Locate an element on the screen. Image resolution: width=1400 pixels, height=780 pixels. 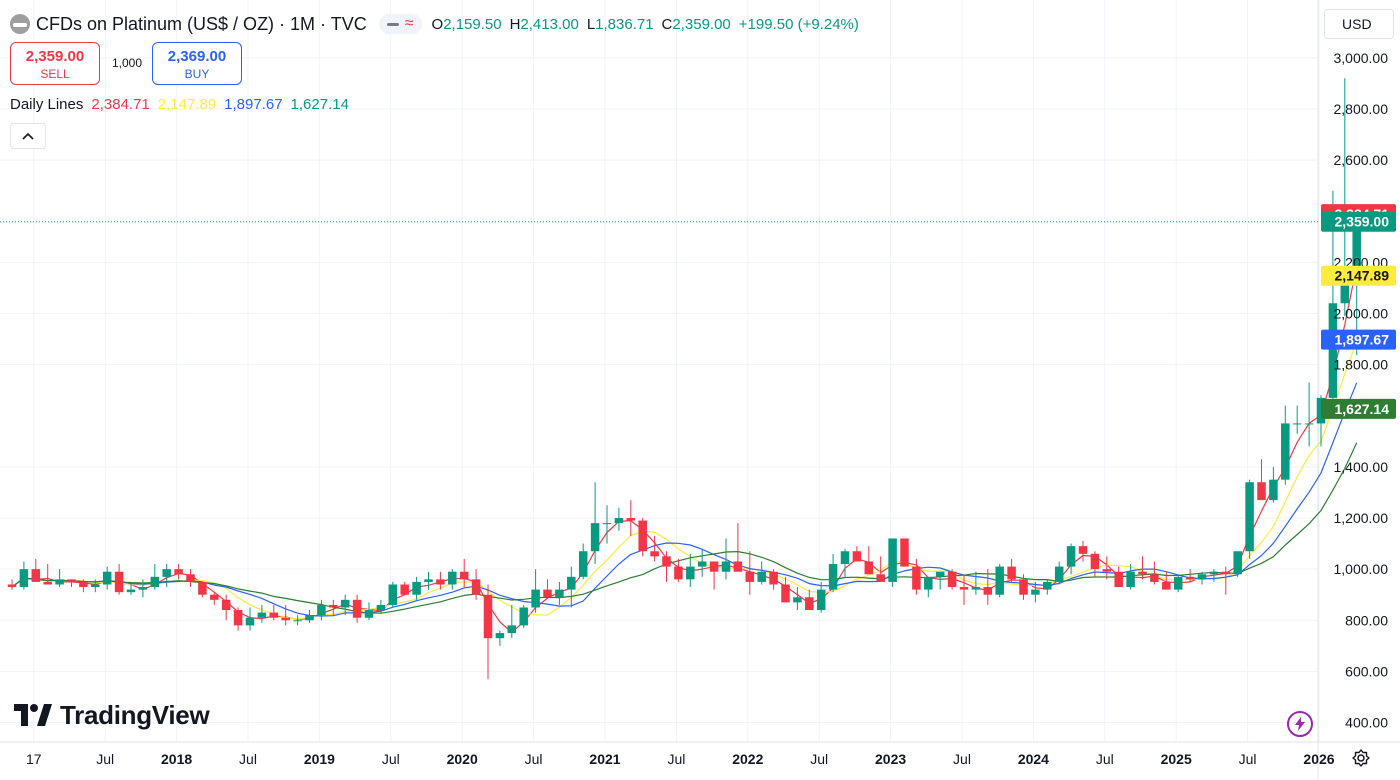
minus-icon is located at coordinates (392, 24).